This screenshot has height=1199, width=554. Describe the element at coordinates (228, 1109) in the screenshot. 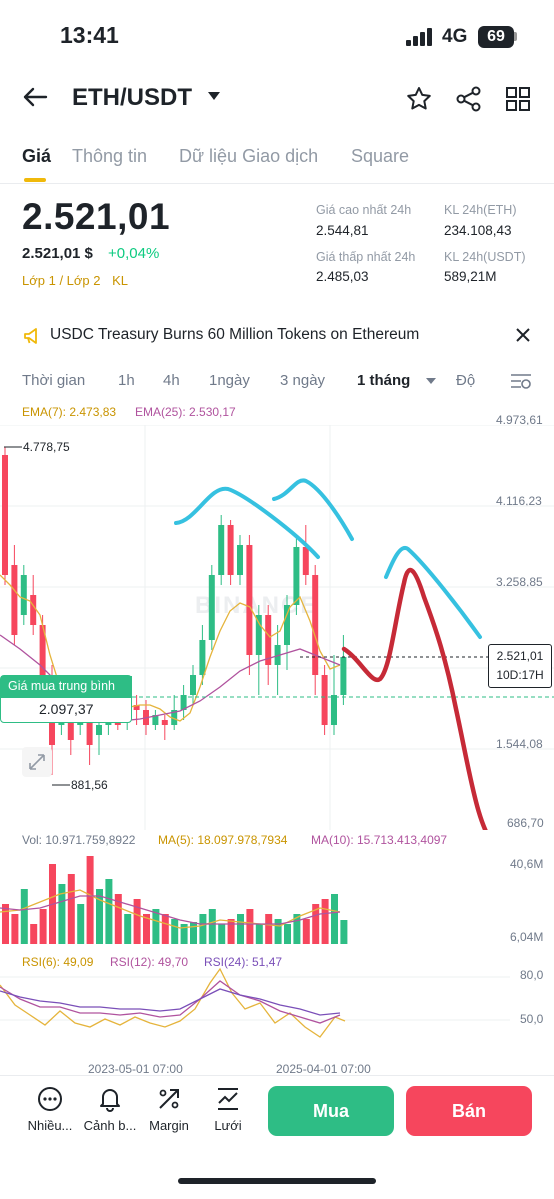

I see `nav-grid: Lưới` at that location.